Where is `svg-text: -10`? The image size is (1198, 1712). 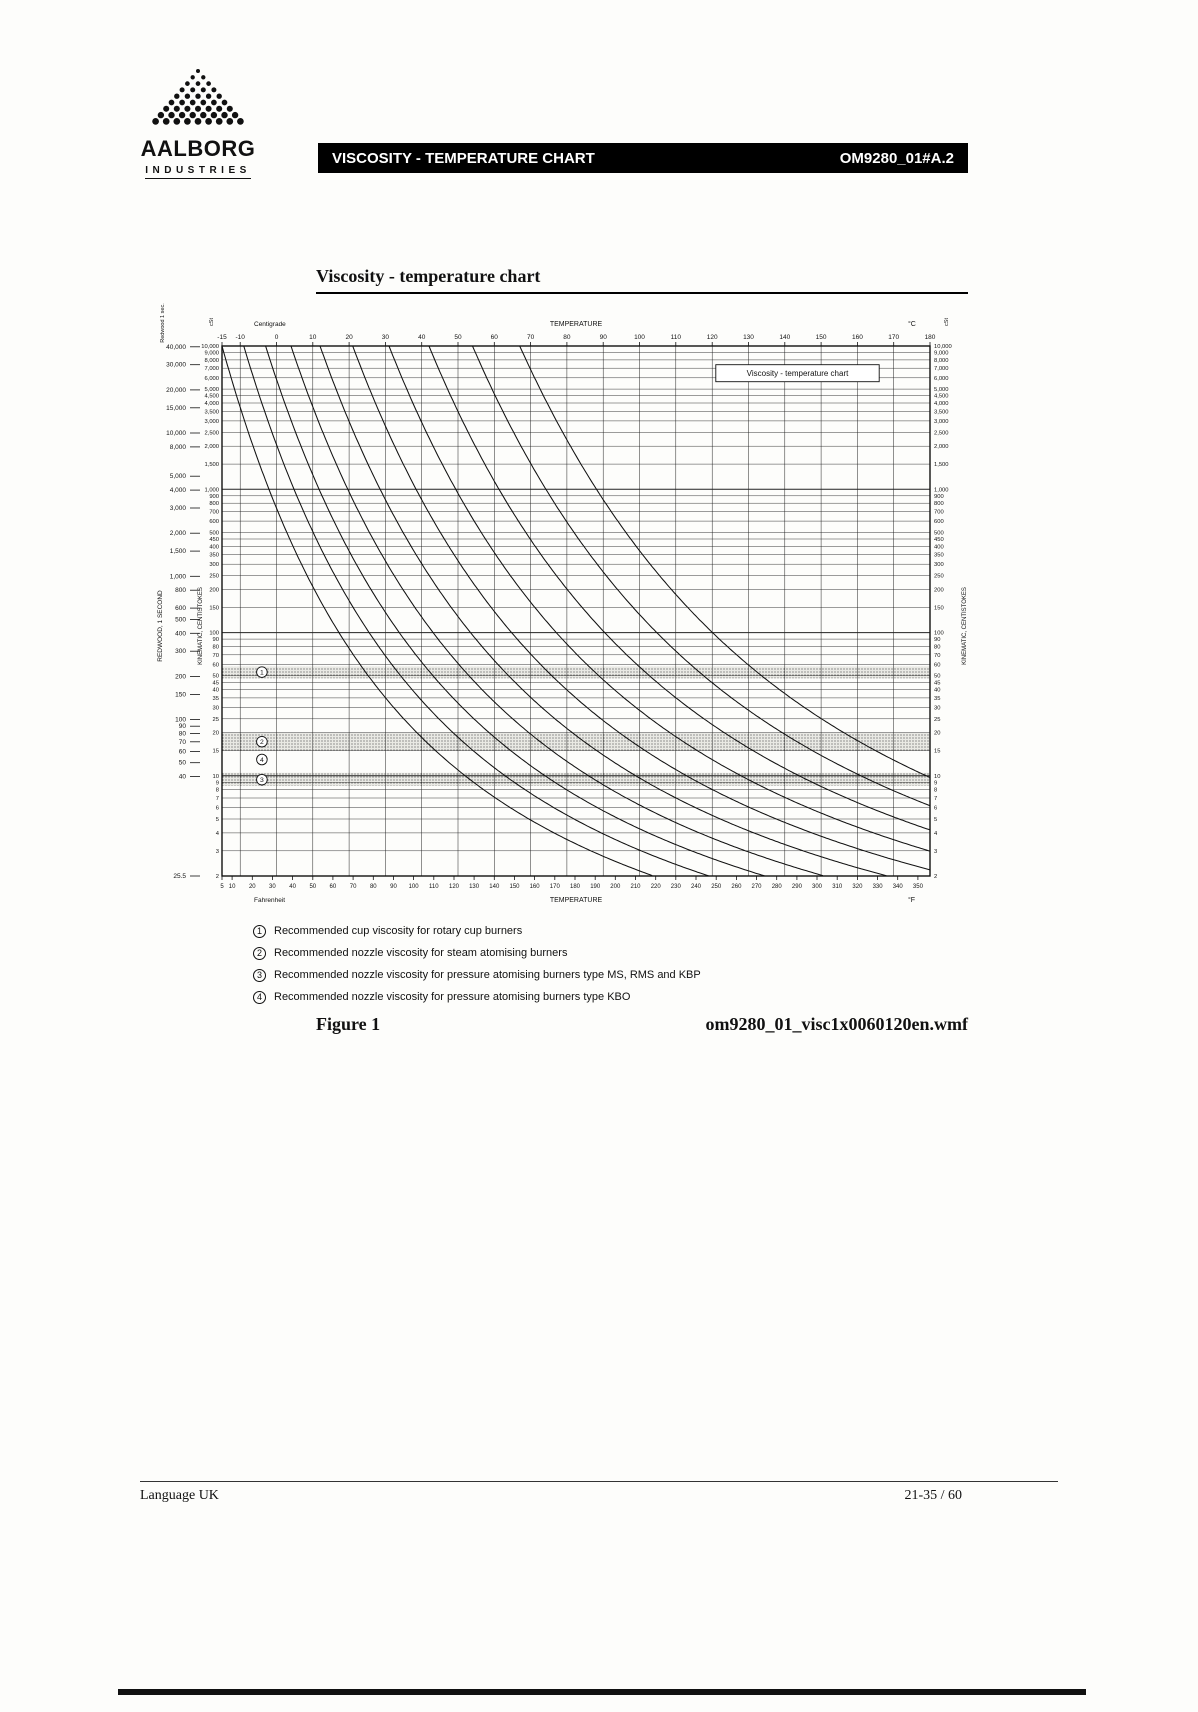 svg-text: -10 is located at coordinates (240, 337).